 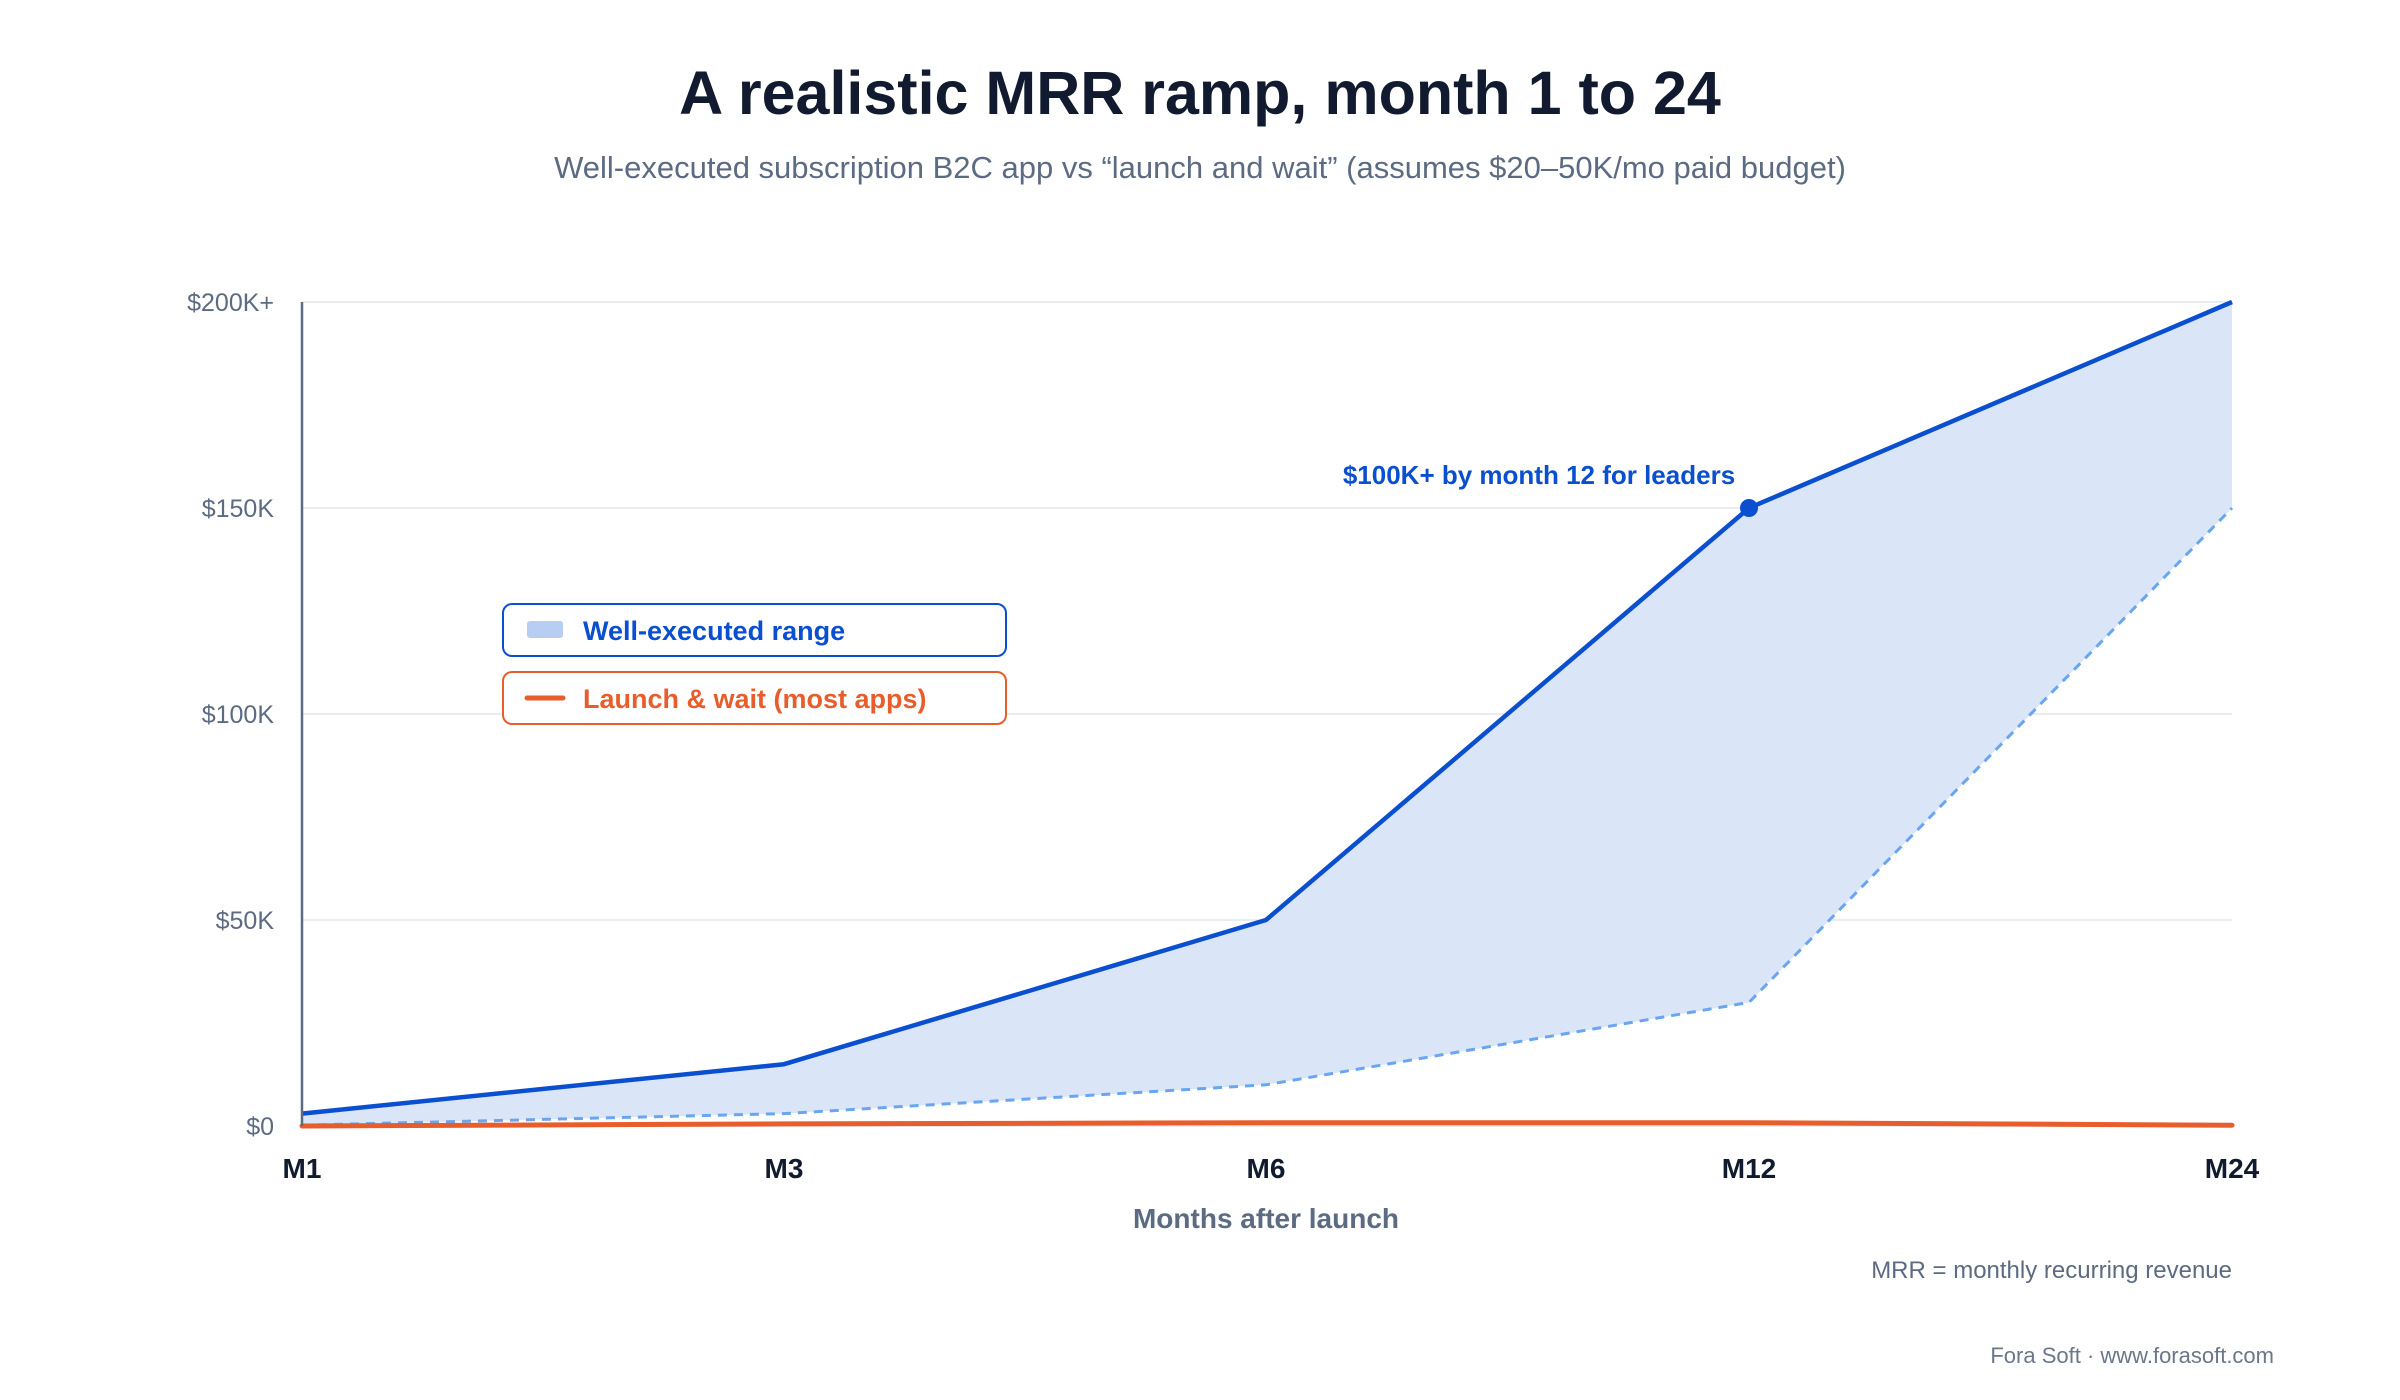 I want to click on x-axis-ticks: M1 M3 M6 M12 M24, so click(x=1271, y=1168).